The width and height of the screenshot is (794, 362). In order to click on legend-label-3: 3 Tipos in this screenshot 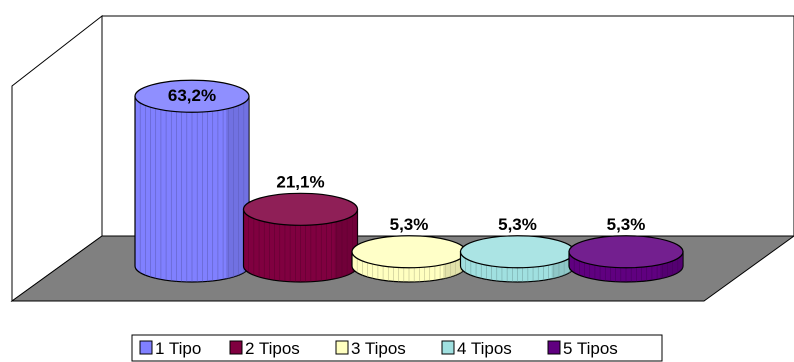, I will do `click(378, 348)`.